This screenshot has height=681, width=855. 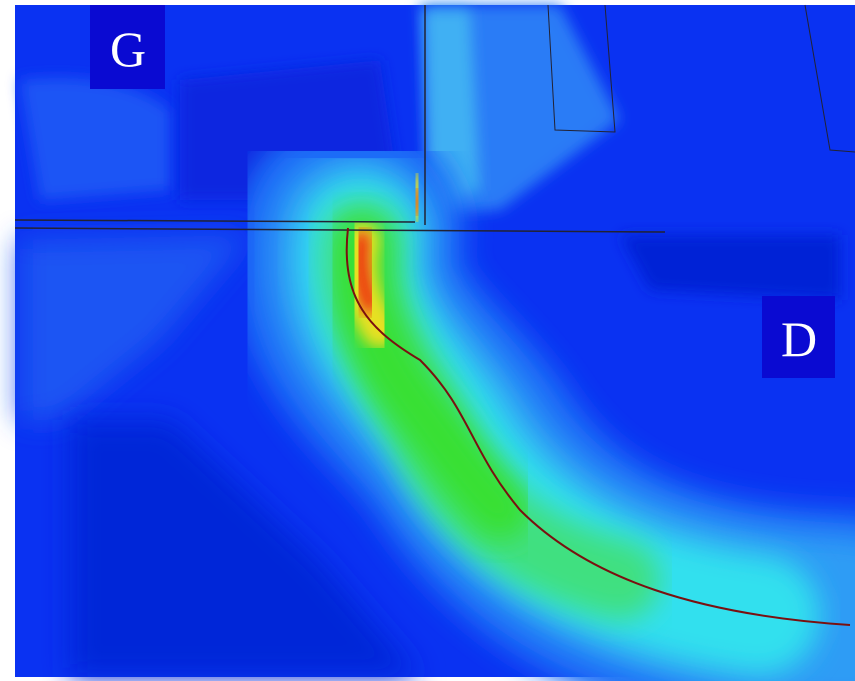 I want to click on gate-label: G, so click(x=128, y=49).